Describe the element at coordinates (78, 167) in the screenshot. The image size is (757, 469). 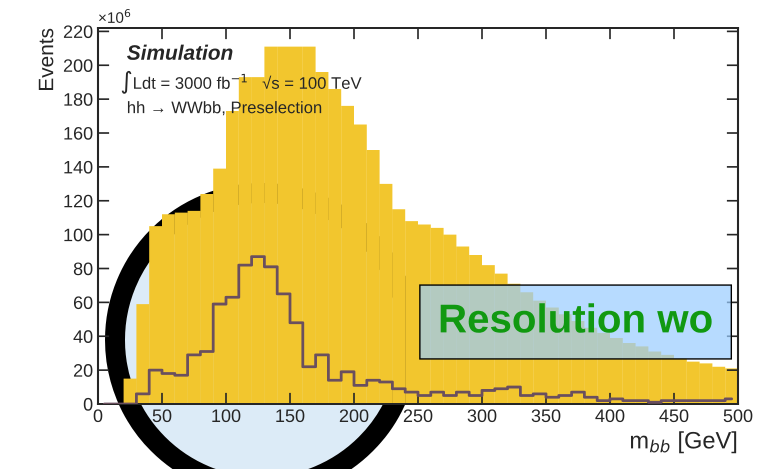
I see `y-tick-label: 140` at that location.